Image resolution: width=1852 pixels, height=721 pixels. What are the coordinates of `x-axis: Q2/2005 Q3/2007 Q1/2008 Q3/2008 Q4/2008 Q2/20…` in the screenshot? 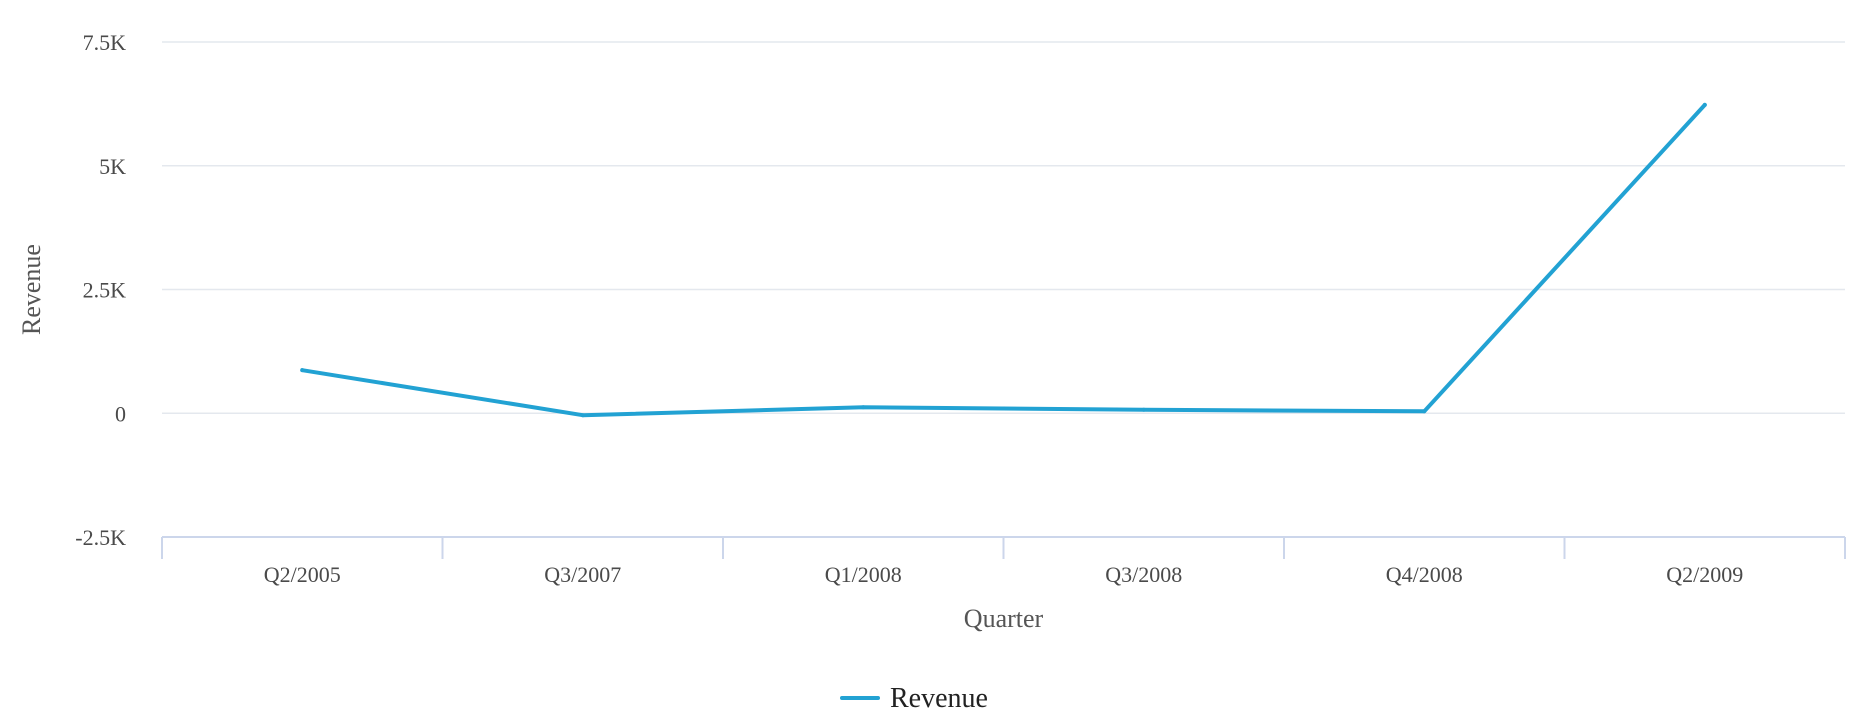 It's located at (1003, 561).